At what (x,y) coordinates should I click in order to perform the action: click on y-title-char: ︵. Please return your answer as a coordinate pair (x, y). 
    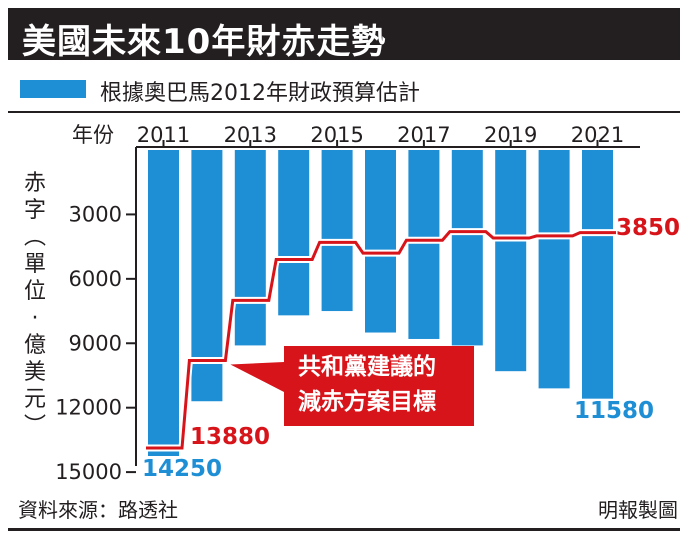
    Looking at the image, I should click on (34, 237).